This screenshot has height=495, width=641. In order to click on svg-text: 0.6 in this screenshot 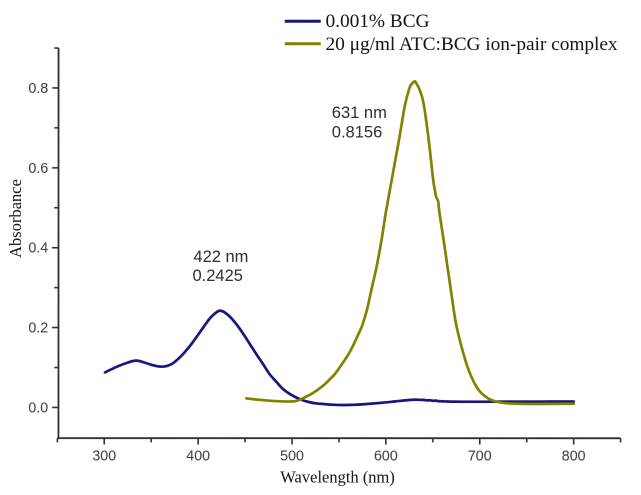, I will do `click(38, 169)`.